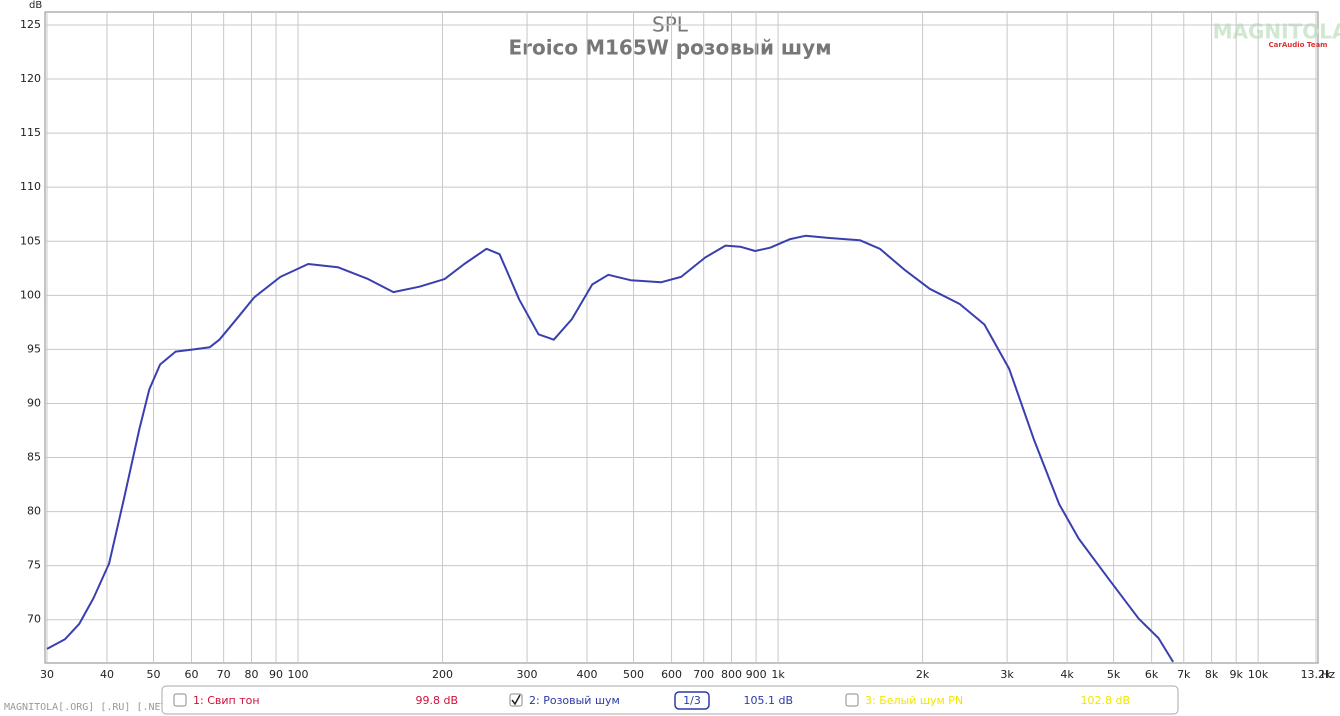 The image size is (1340, 716). Describe the element at coordinates (34, 402) in the screenshot. I see `y-tick-label: 90` at that location.